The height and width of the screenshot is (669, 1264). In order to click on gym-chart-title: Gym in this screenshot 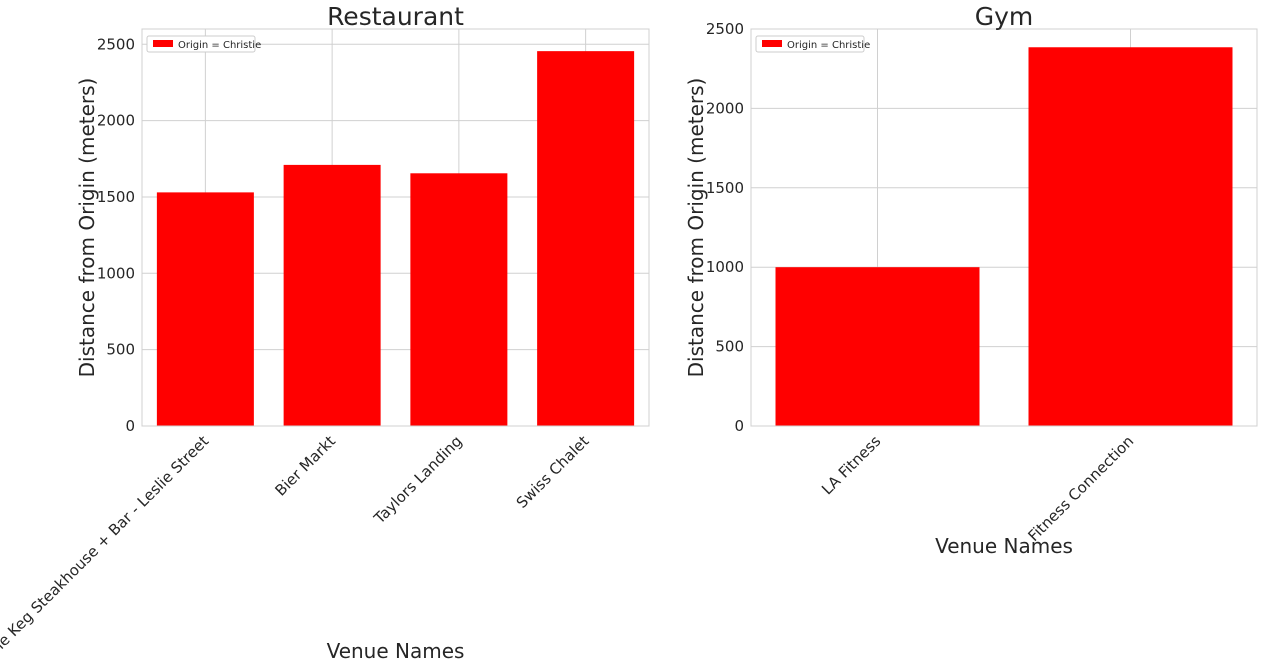, I will do `click(1004, 16)`.